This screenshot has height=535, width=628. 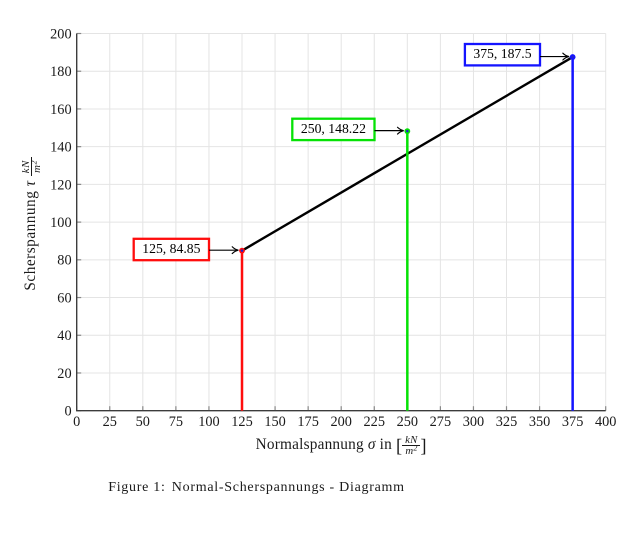 I want to click on svg-text: 325, so click(x=506, y=422).